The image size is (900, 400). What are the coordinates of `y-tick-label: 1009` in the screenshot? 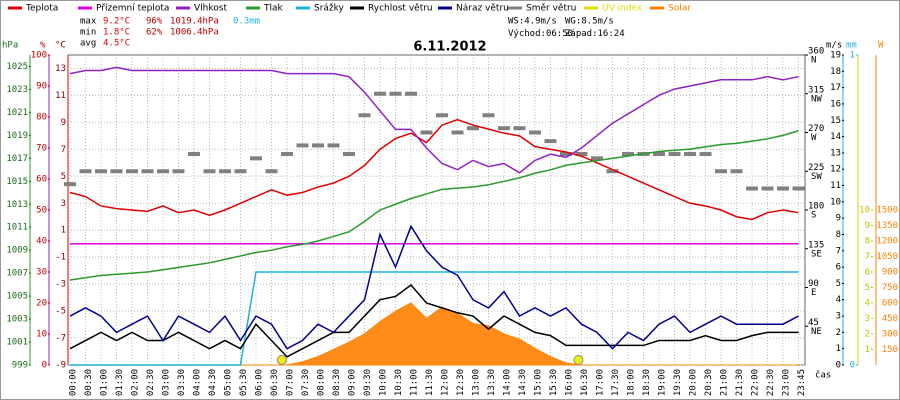 It's located at (17, 251).